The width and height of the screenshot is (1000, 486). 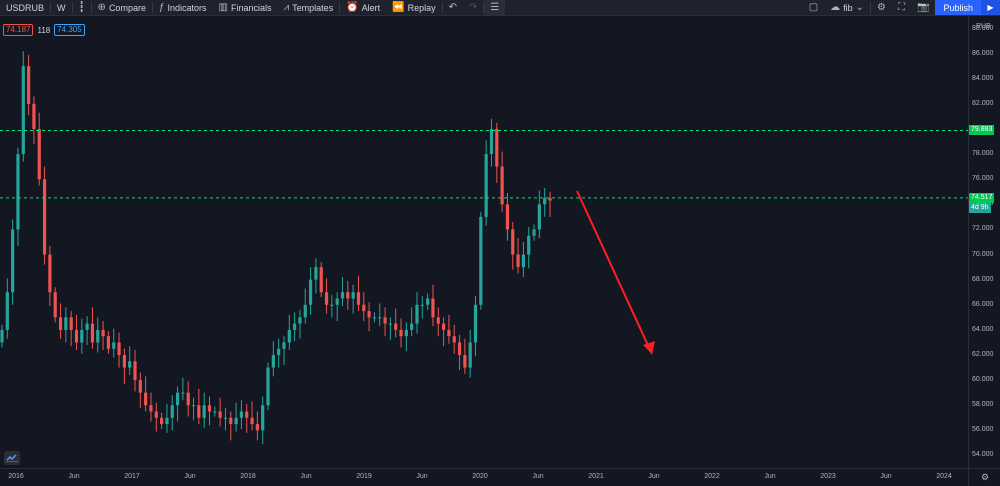 I want to click on ask-price: 74.305, so click(x=69, y=30).